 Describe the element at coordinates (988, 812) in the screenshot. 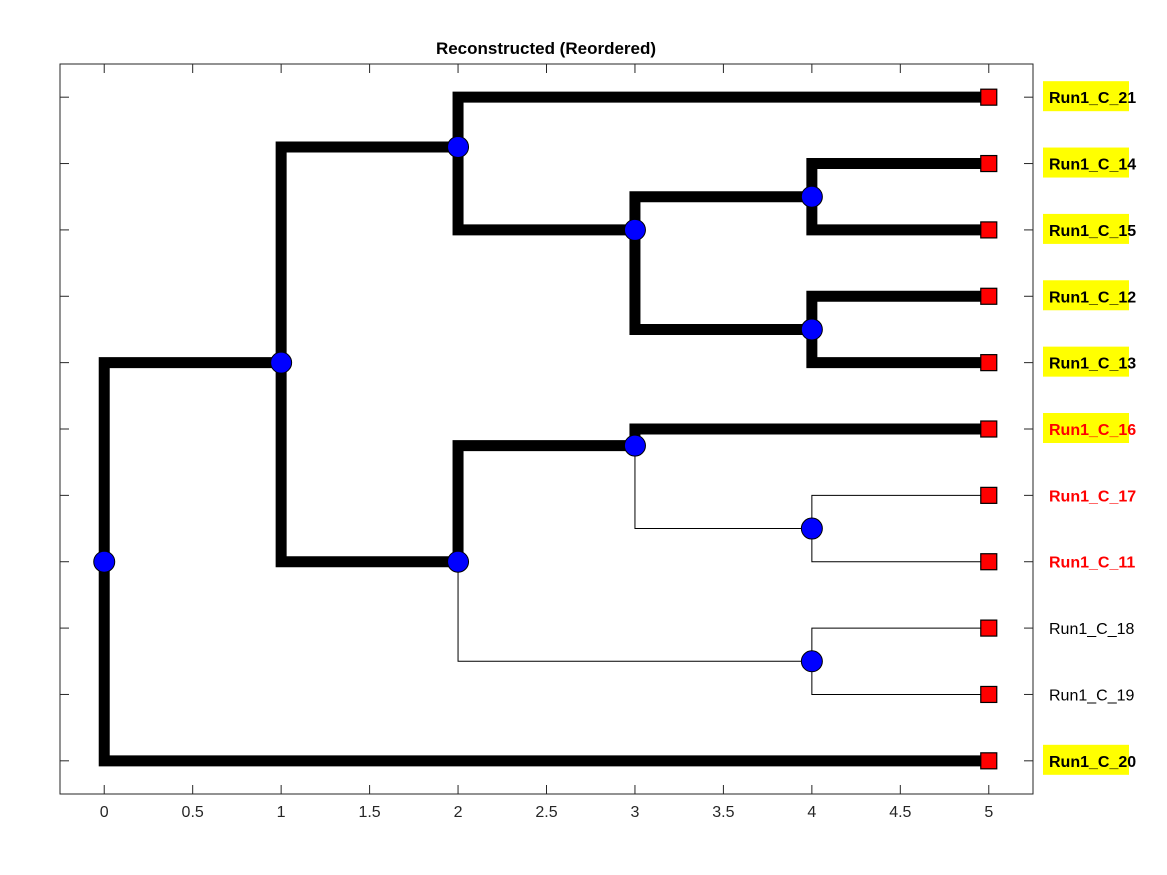

I see `x-tick-label: 5` at that location.